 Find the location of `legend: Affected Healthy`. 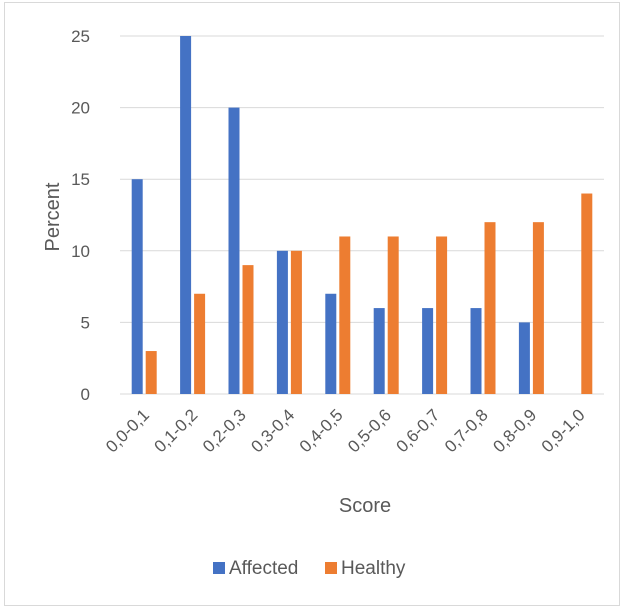

legend: Affected Healthy is located at coordinates (309, 568).